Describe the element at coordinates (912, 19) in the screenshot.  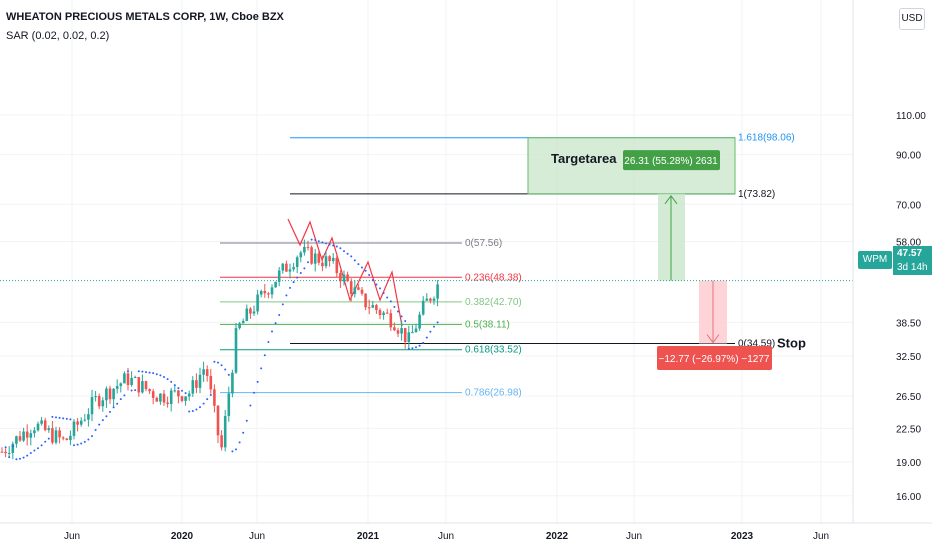
I see `currency-button: USD` at that location.